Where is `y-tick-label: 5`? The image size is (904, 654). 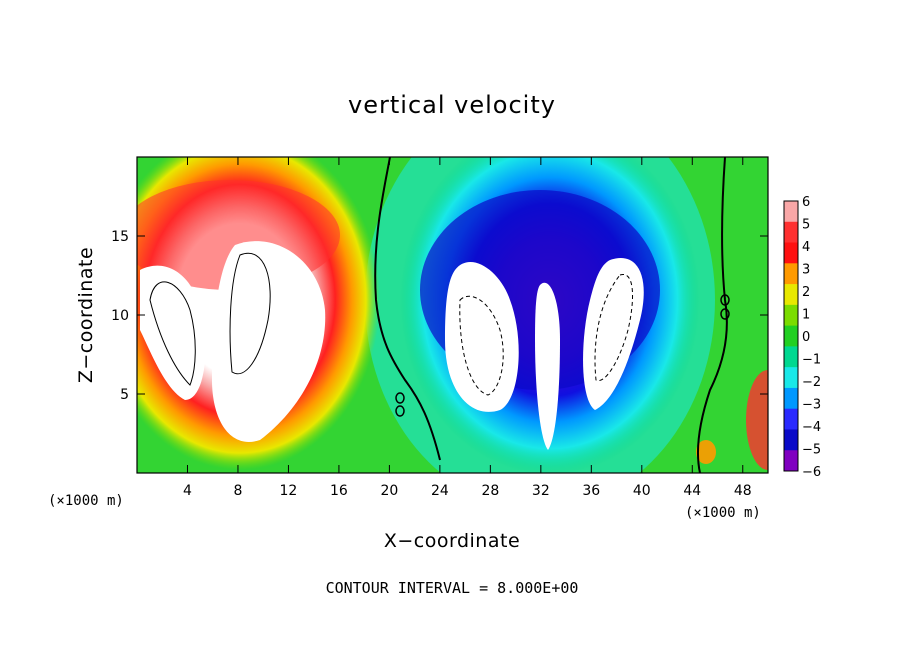
y-tick-label: 5 is located at coordinates (124, 395).